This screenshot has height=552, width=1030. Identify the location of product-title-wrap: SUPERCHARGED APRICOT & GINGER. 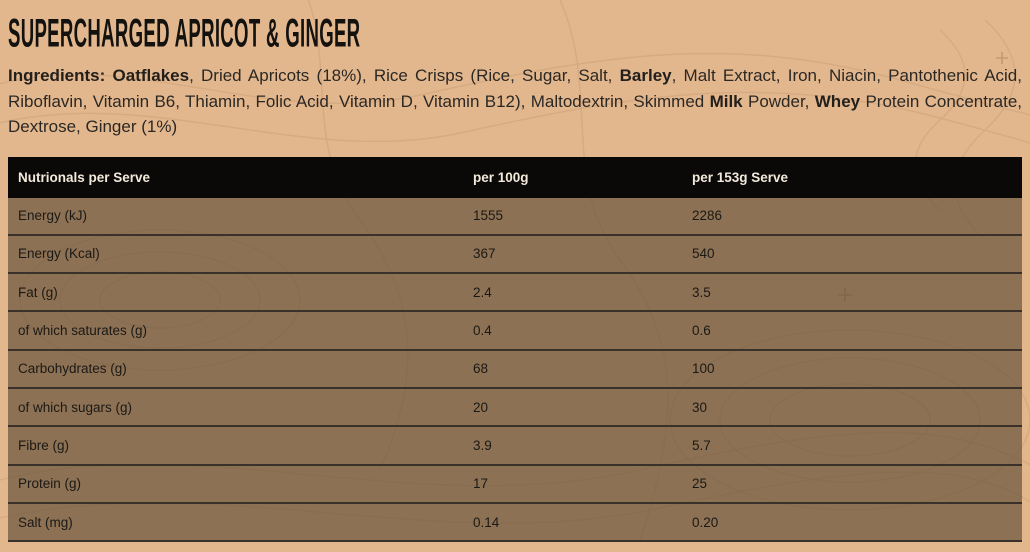
(515, 29).